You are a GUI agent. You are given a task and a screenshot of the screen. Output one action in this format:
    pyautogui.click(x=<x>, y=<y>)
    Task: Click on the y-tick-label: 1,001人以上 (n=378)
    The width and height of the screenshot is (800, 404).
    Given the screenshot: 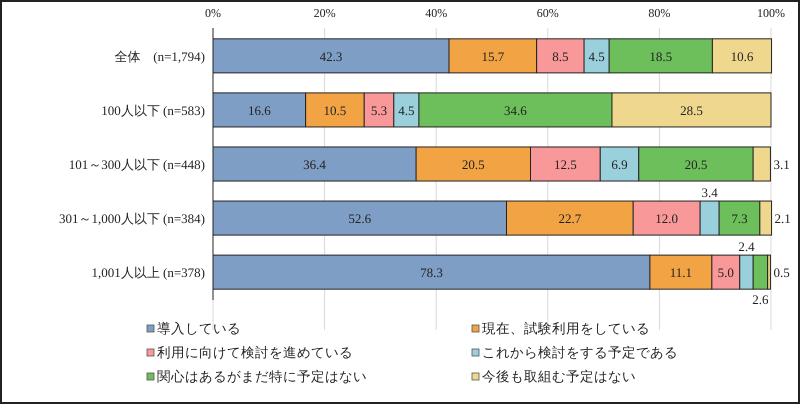 What is the action you would take?
    pyautogui.click(x=148, y=272)
    